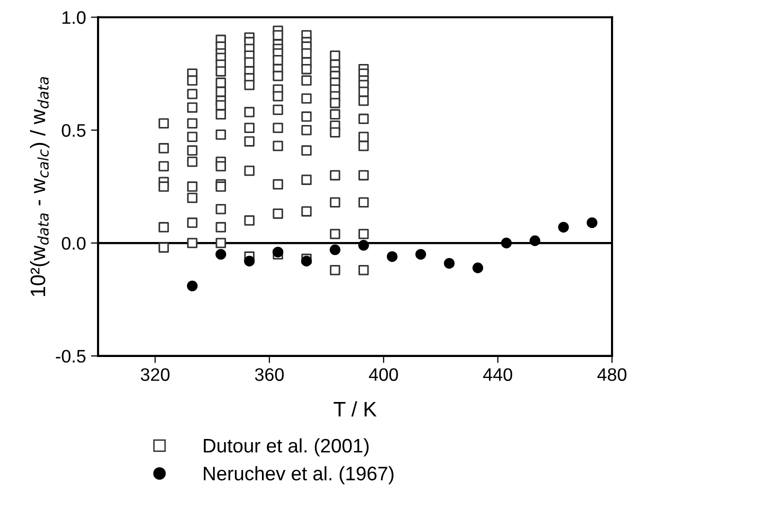 Image resolution: width=766 pixels, height=507 pixels. I want to click on y-tick-label: 1.0, so click(74, 17).